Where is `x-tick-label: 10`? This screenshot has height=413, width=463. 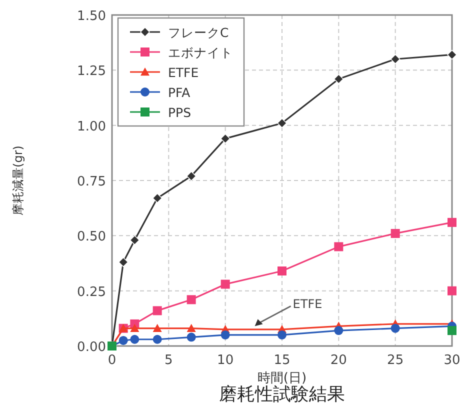 x-tick-label: 10 is located at coordinates (225, 360).